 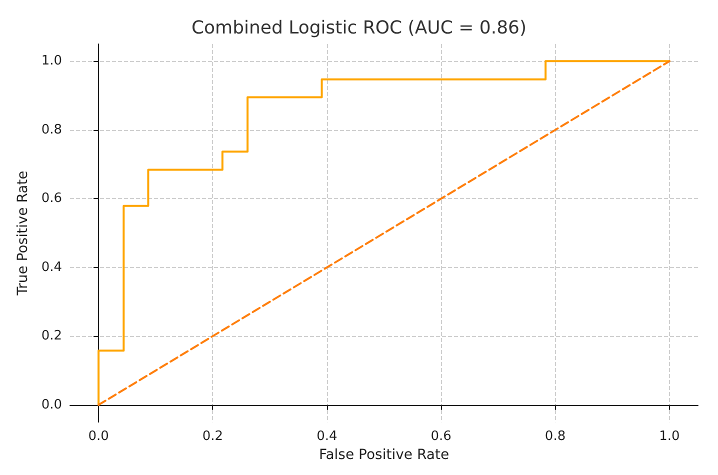 I want to click on y-tick-label: 0.6, so click(x=51, y=198).